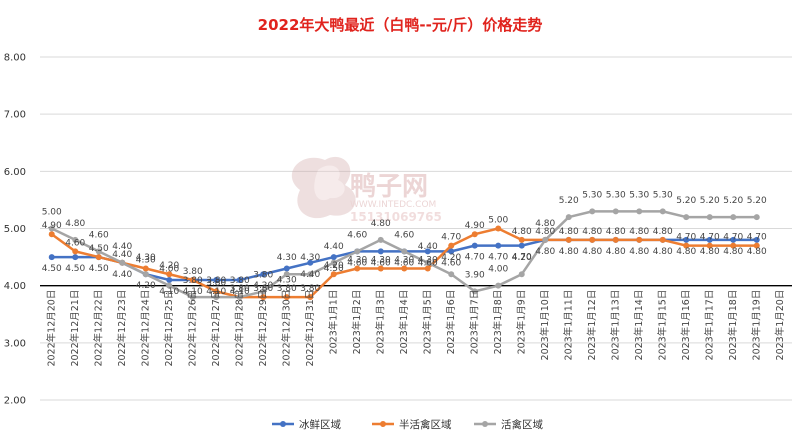  Describe the element at coordinates (545, 325) in the screenshot. I see `x-tick-label: 2023年1月10日` at that location.